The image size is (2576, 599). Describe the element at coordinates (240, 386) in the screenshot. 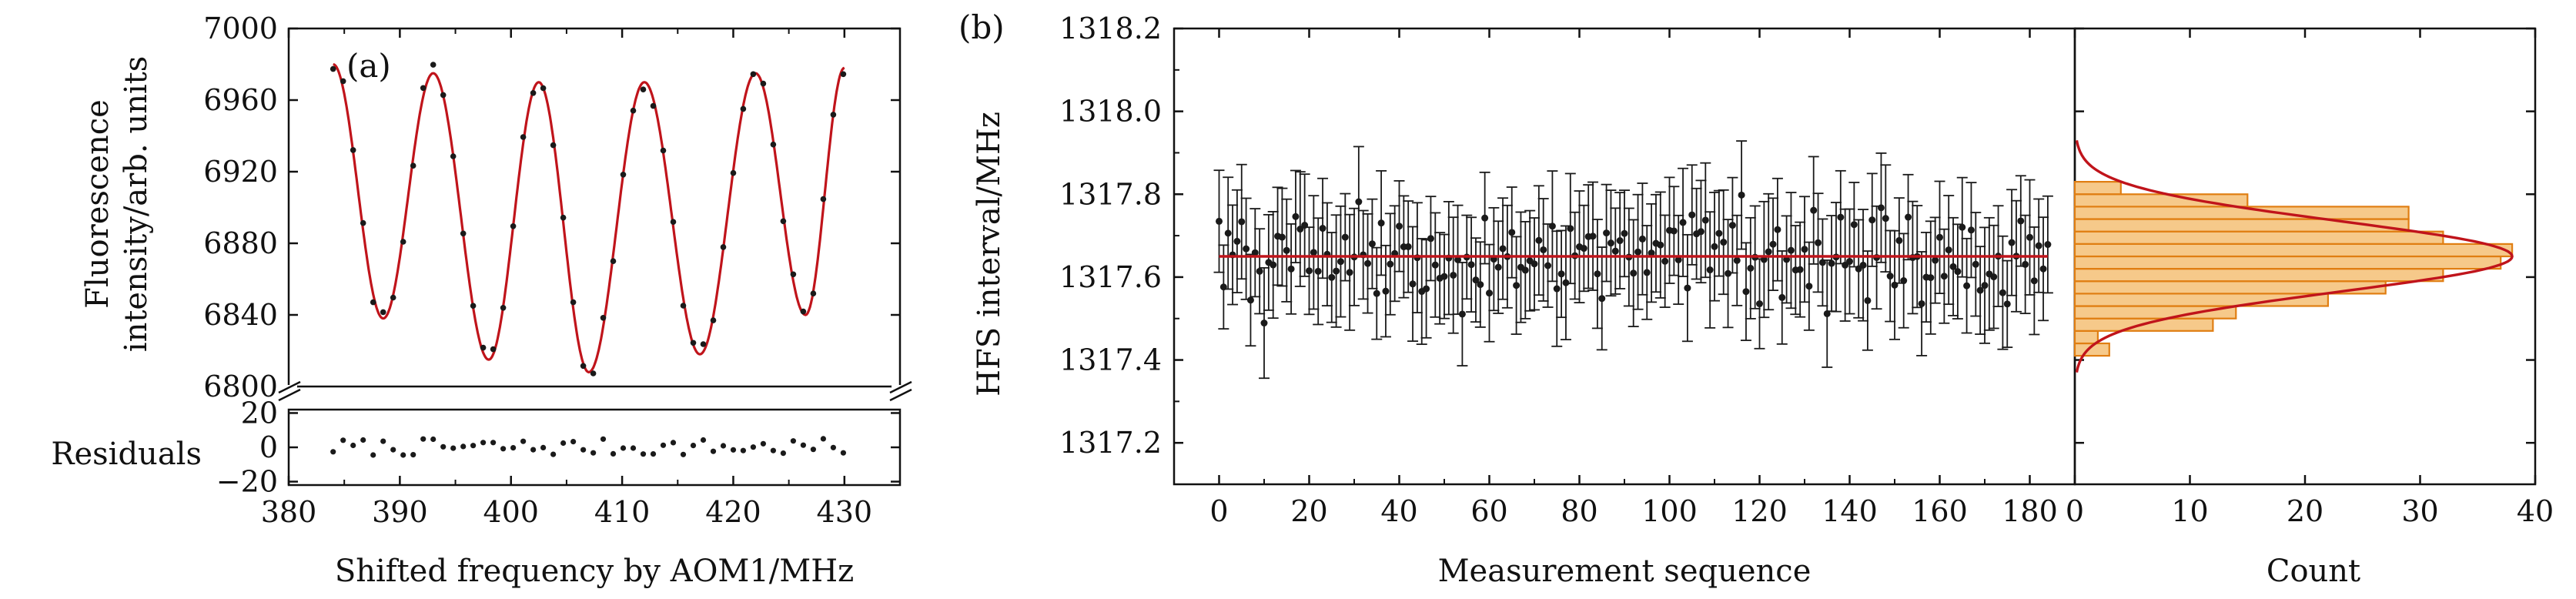

I see `a-ytick-label: 6800` at that location.